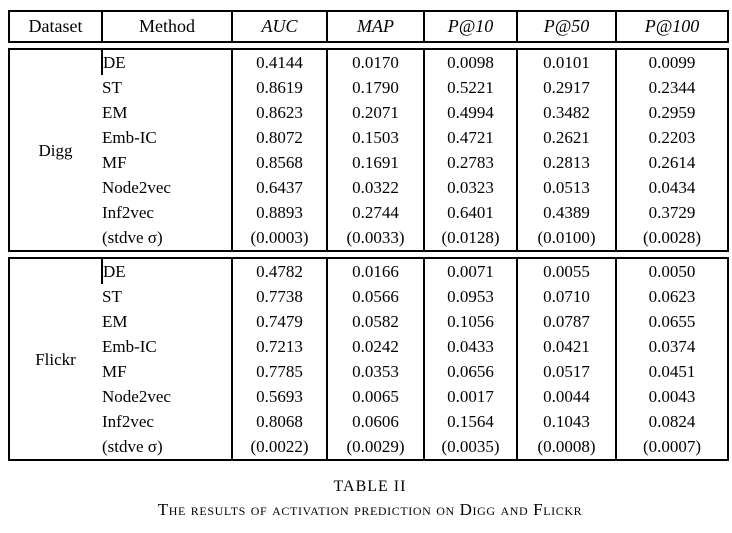 Image resolution: width=732 pixels, height=533 pixels. I want to click on metric-value: (0.0028), so click(671, 238).